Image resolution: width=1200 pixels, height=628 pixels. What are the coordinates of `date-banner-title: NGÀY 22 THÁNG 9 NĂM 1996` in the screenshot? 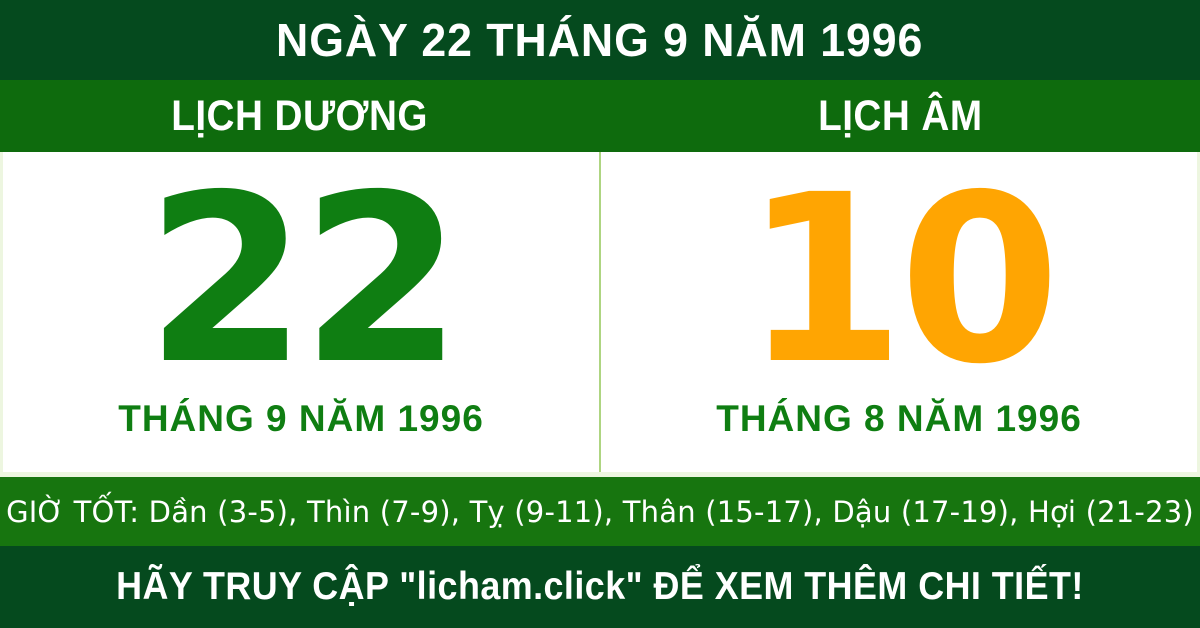 It's located at (600, 40).